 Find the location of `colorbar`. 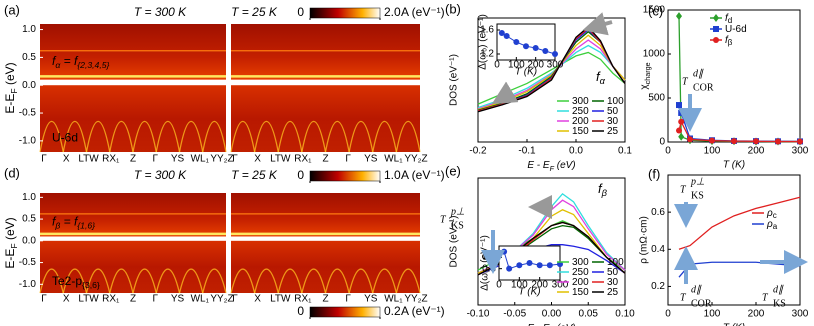

colorbar is located at coordinates (345, 176).